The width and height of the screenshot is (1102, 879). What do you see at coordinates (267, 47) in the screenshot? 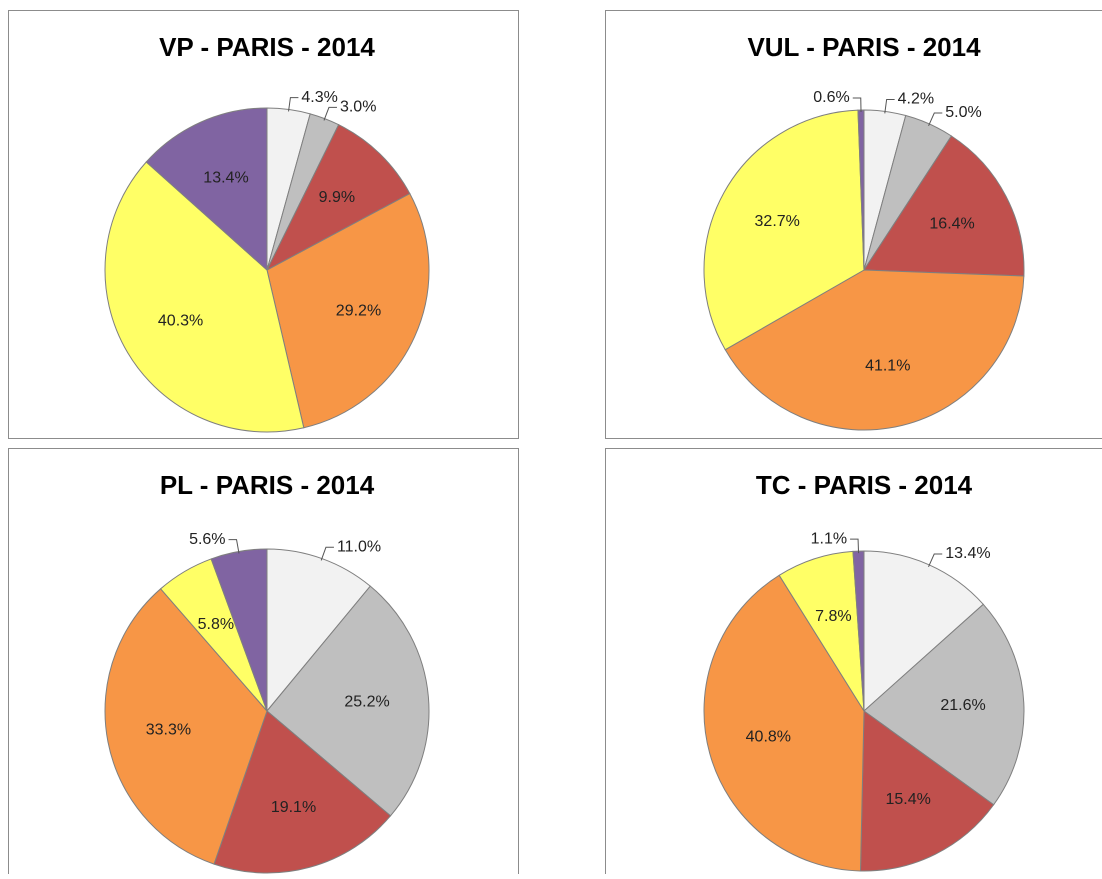
I see `chart-title: VP - PARIS - 2014` at bounding box center [267, 47].